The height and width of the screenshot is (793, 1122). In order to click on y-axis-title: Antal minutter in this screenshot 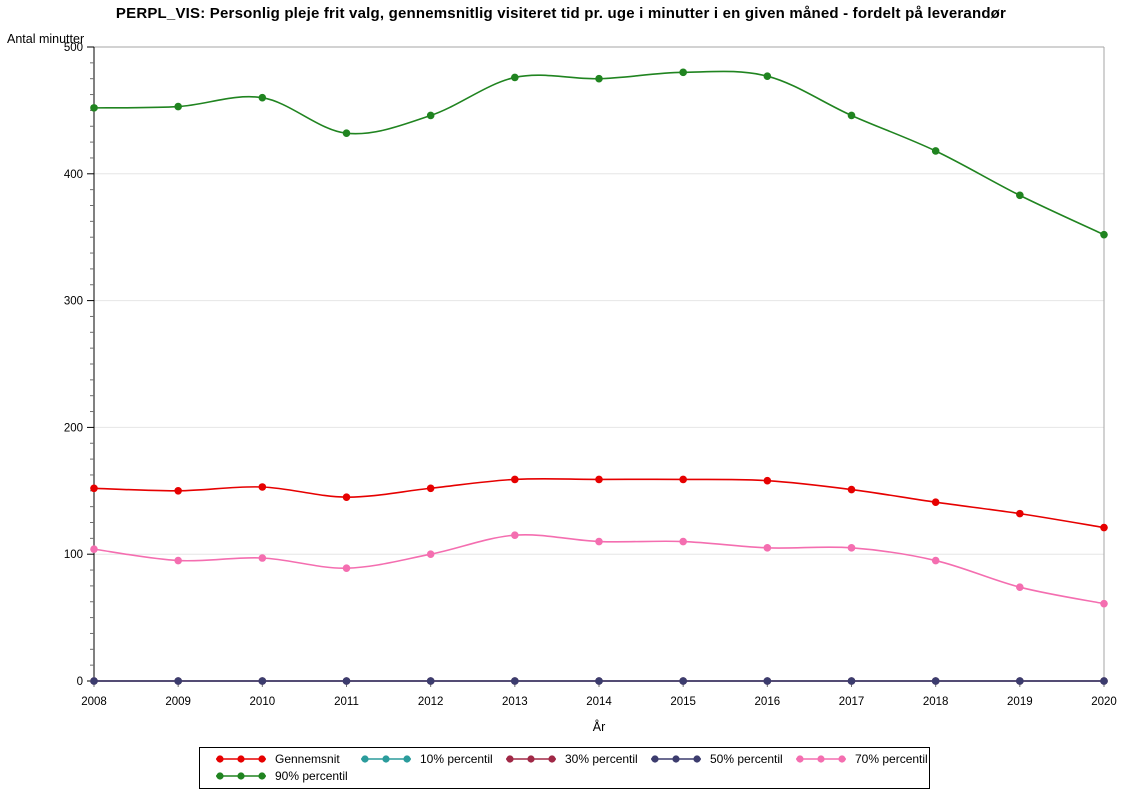, I will do `click(46, 39)`.